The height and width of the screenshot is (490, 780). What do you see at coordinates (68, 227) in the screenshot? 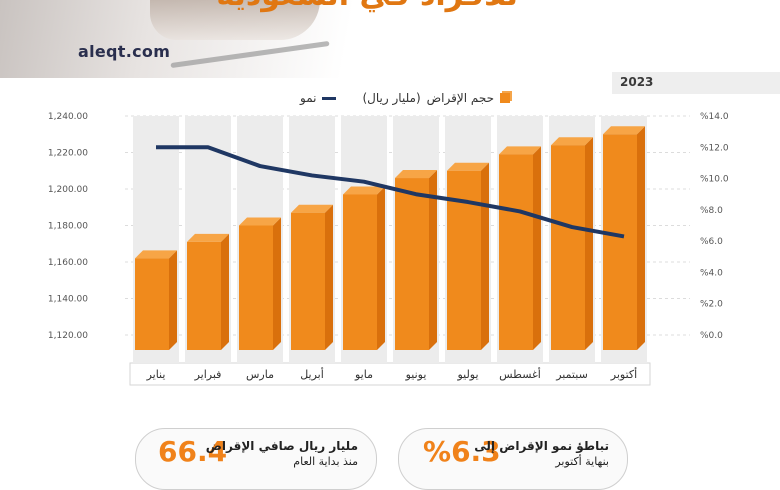
I see `y-tick-label: 1,180.00` at bounding box center [68, 227].